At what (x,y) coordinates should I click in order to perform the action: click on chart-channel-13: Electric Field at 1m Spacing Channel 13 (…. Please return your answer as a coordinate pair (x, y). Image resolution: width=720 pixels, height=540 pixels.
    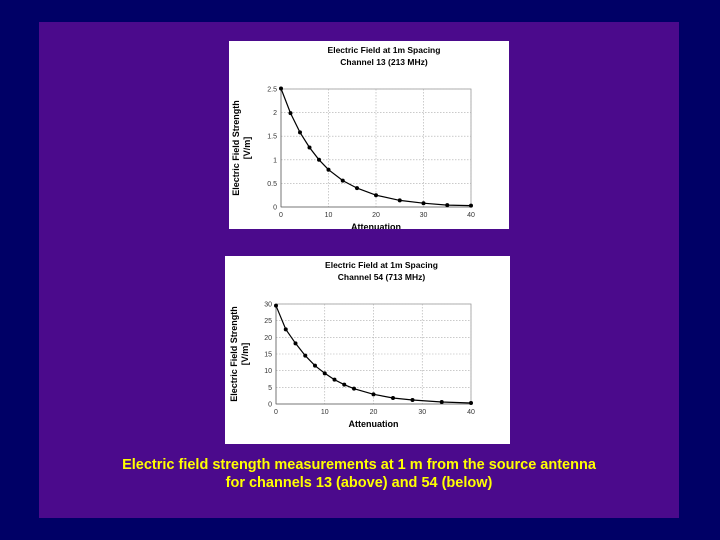
    Looking at the image, I should click on (369, 135).